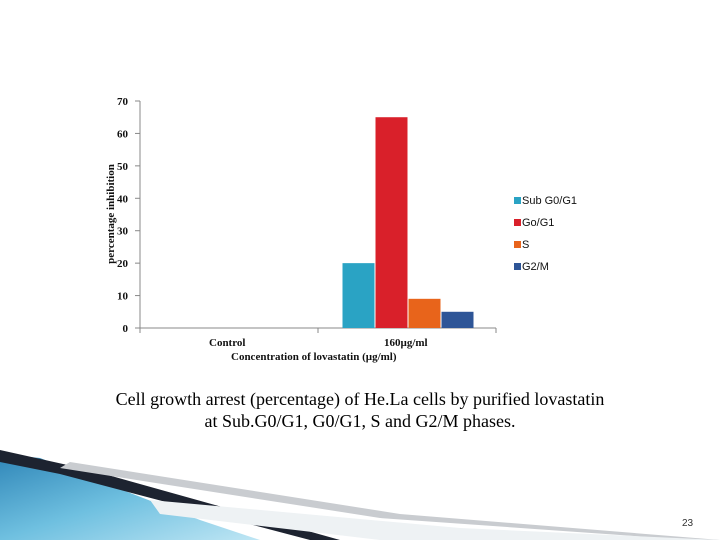 The image size is (720, 540). What do you see at coordinates (130, 497) in the screenshot?
I see `decor-blue-swoosh` at bounding box center [130, 497].